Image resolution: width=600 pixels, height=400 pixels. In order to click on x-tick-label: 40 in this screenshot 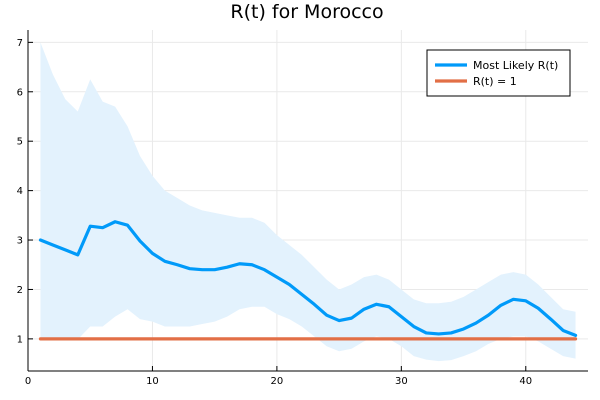, I will do `click(525, 381)`.